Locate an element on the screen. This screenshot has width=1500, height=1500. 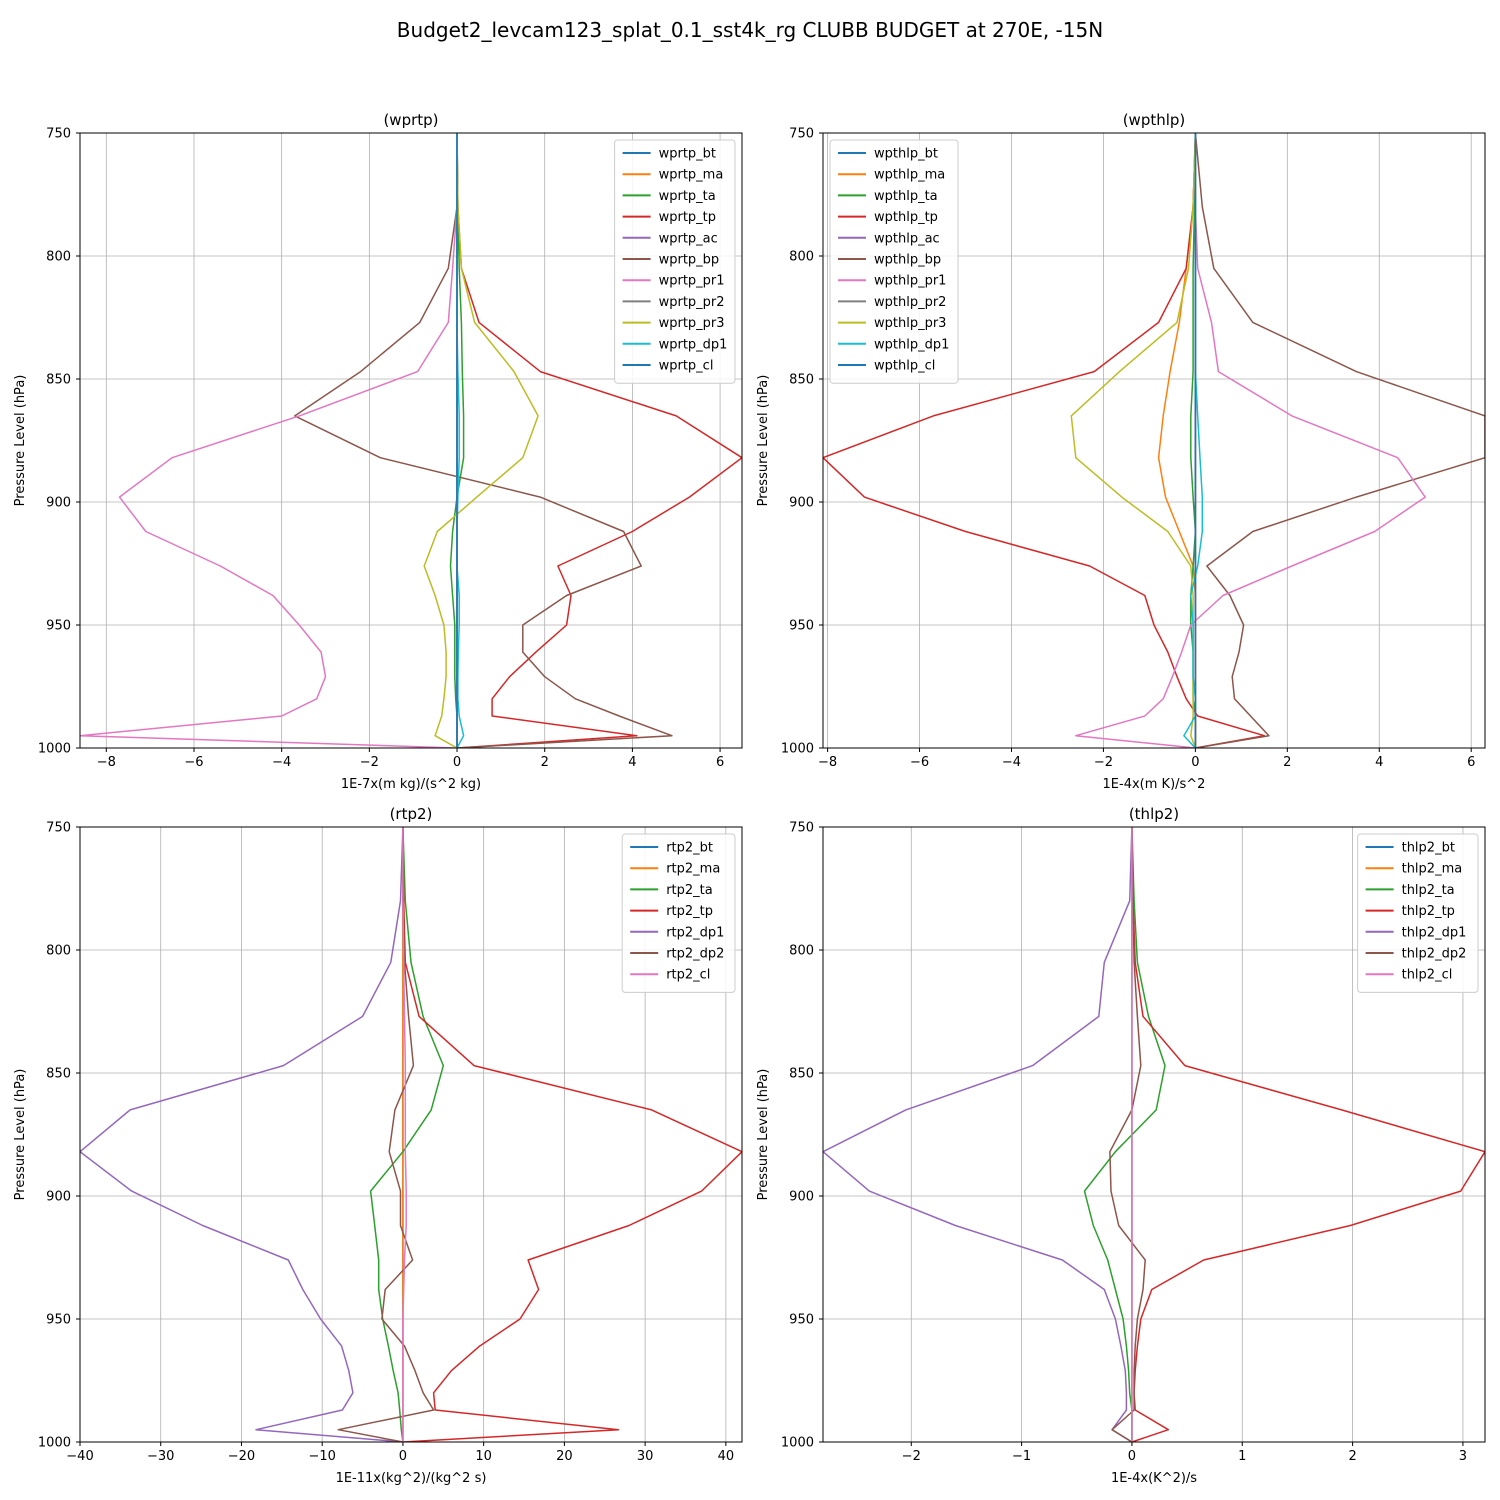
panel-title: (wpthlp) is located at coordinates (1154, 120).